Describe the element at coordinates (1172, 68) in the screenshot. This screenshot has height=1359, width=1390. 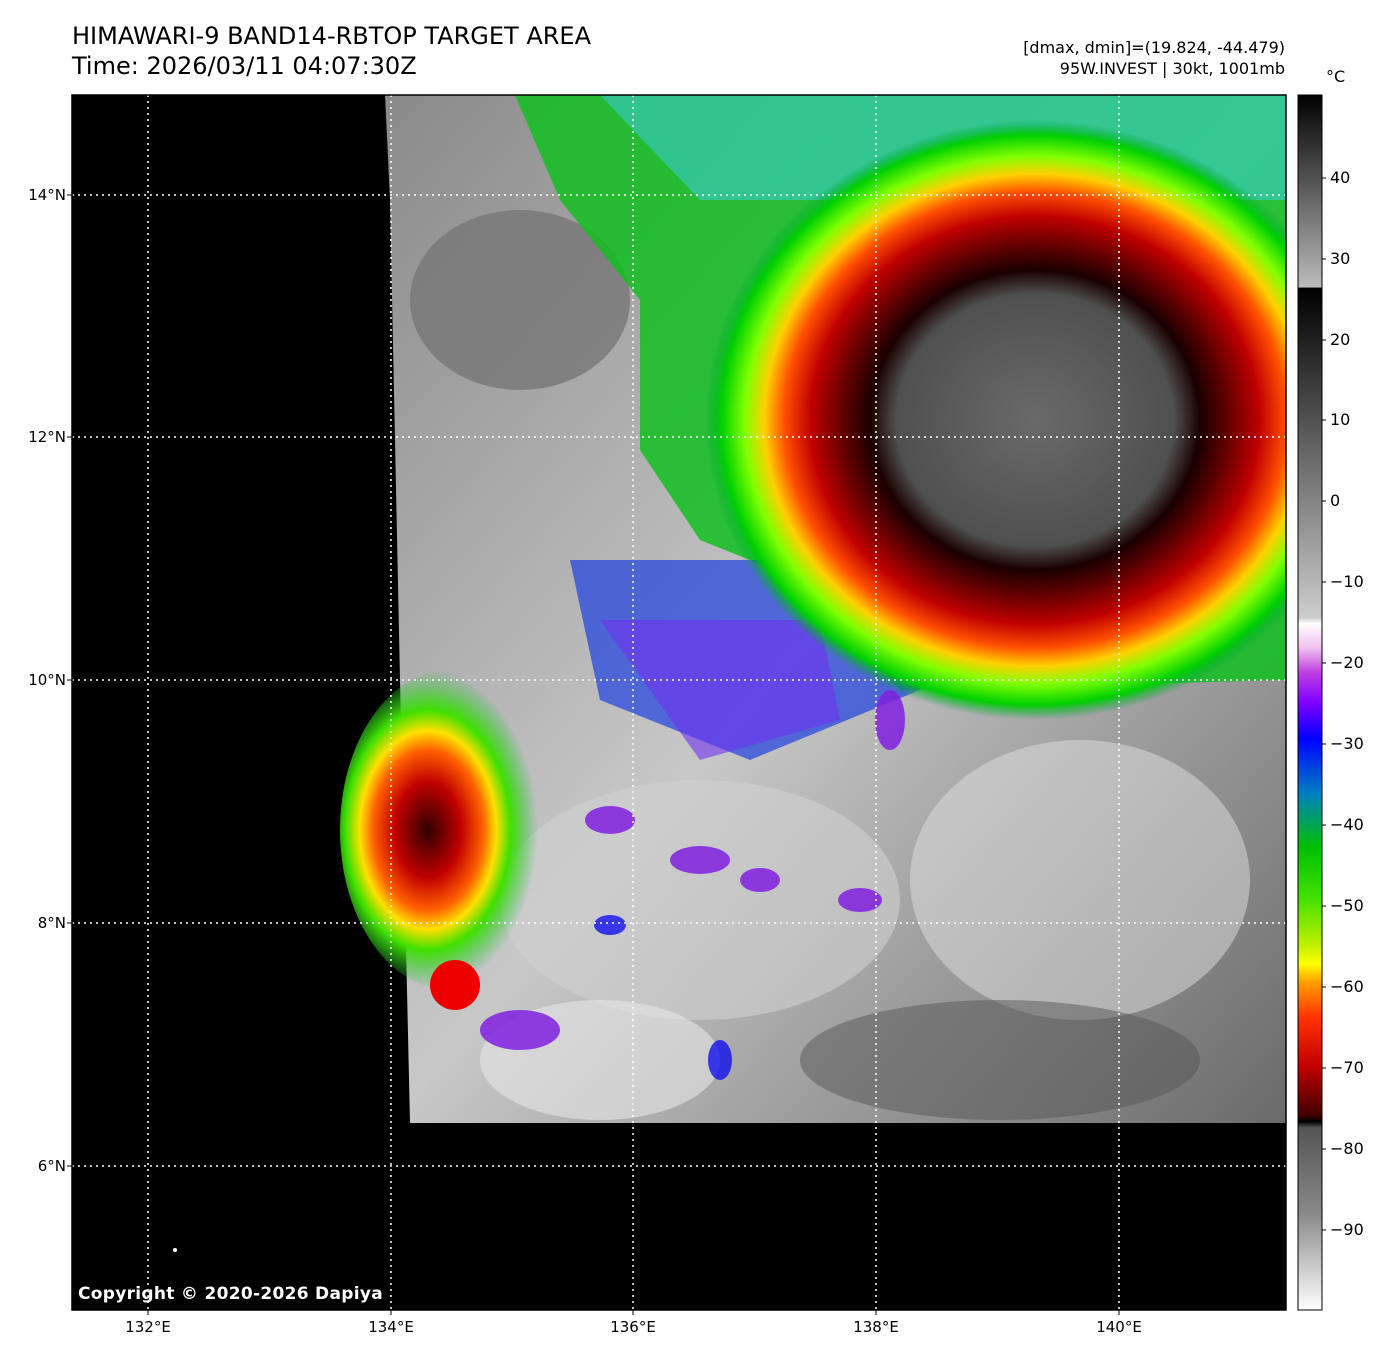
I see `storm-info: 95W.INVEST | 30kt, 1001mb` at that location.